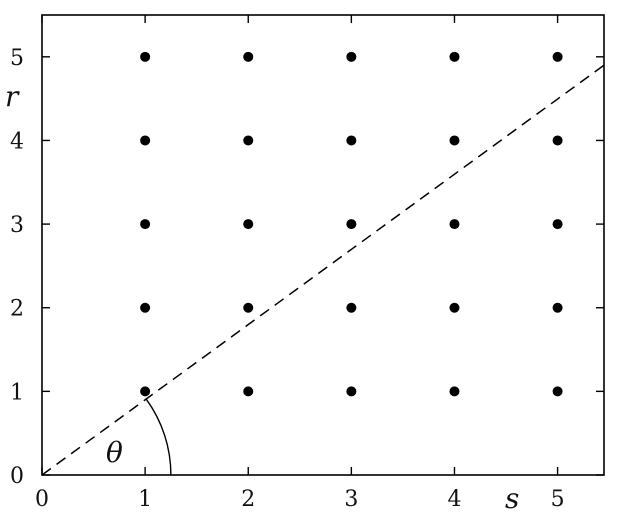 The image size is (618, 526). Describe the element at coordinates (512, 498) in the screenshot. I see `x-axis-label: s` at that location.